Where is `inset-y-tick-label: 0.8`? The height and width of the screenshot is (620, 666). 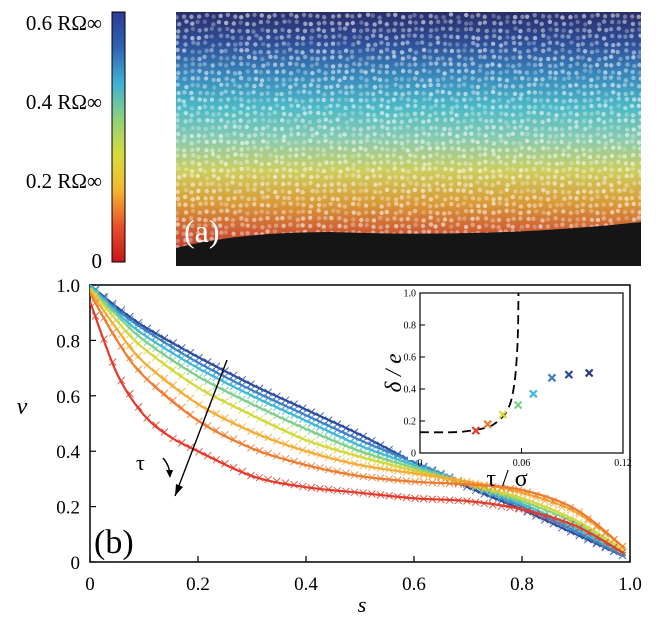 inset-y-tick-label: 0.8 is located at coordinates (410, 326).